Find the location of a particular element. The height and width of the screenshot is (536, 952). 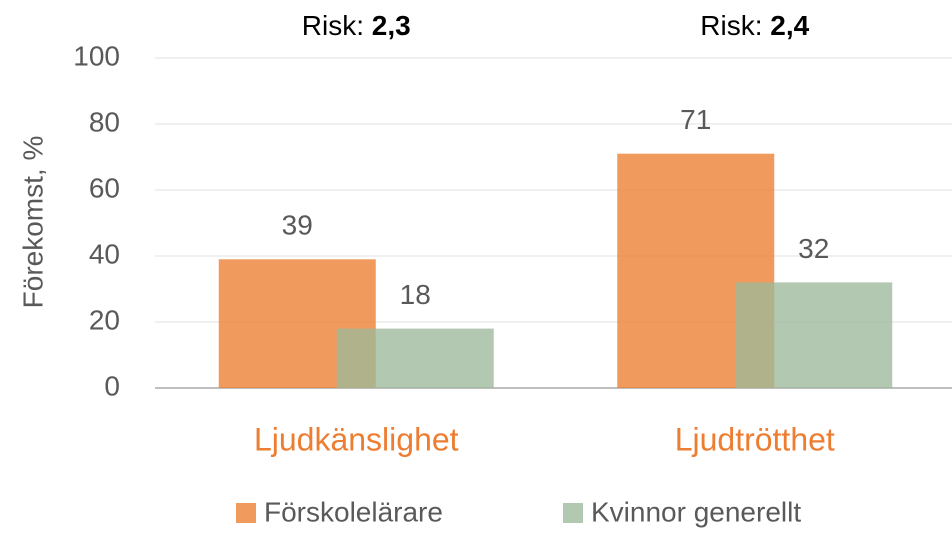

y-tick-label: 0 is located at coordinates (112, 385).